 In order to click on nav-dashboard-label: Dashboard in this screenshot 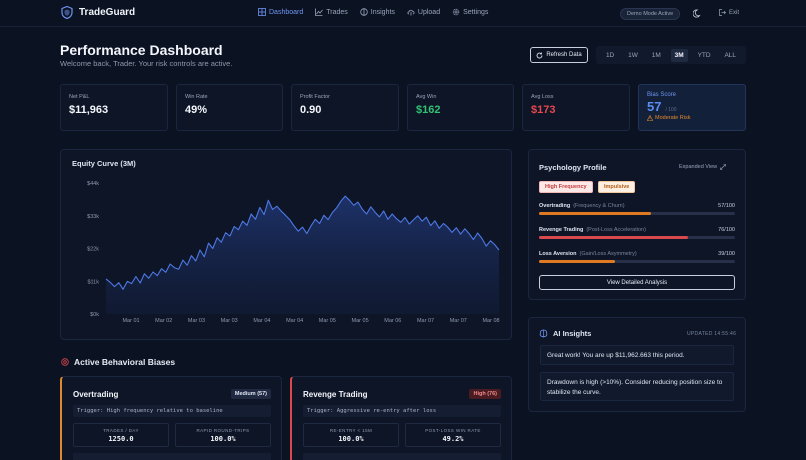, I will do `click(286, 12)`.